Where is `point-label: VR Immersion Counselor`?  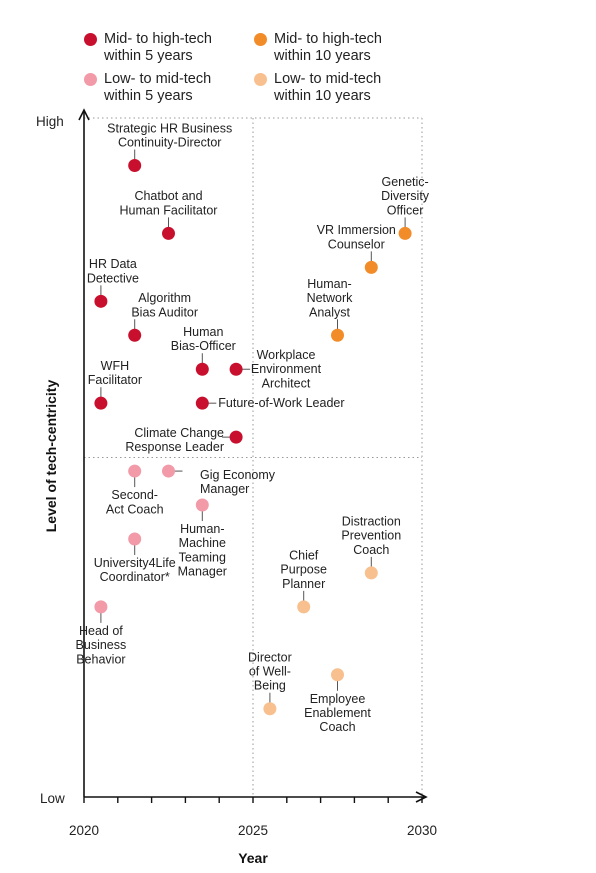 point-label: VR Immersion Counselor is located at coordinates (356, 237).